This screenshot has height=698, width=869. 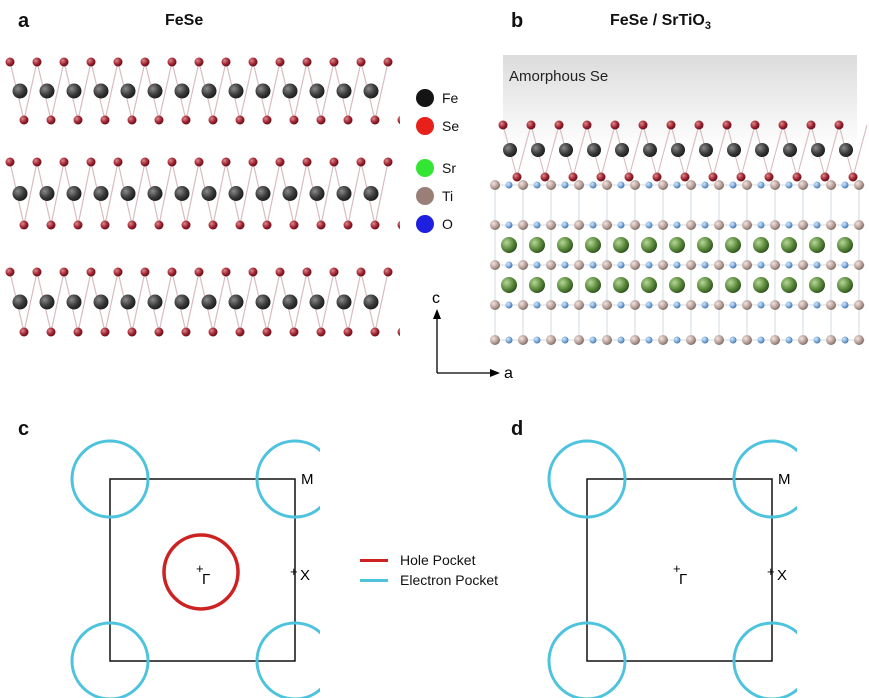 What do you see at coordinates (677, 262) in the screenshot?
I see `srtio3-substrate` at bounding box center [677, 262].